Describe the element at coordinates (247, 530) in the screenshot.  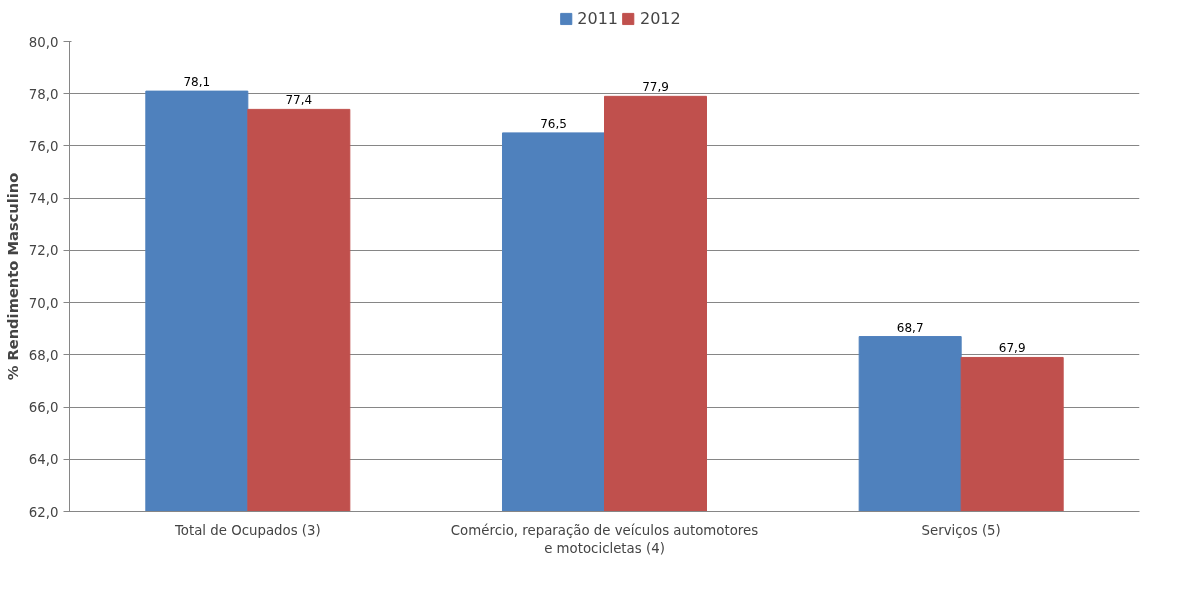
I see `x-tick-label: Total de Ocupados (3)` at that location.